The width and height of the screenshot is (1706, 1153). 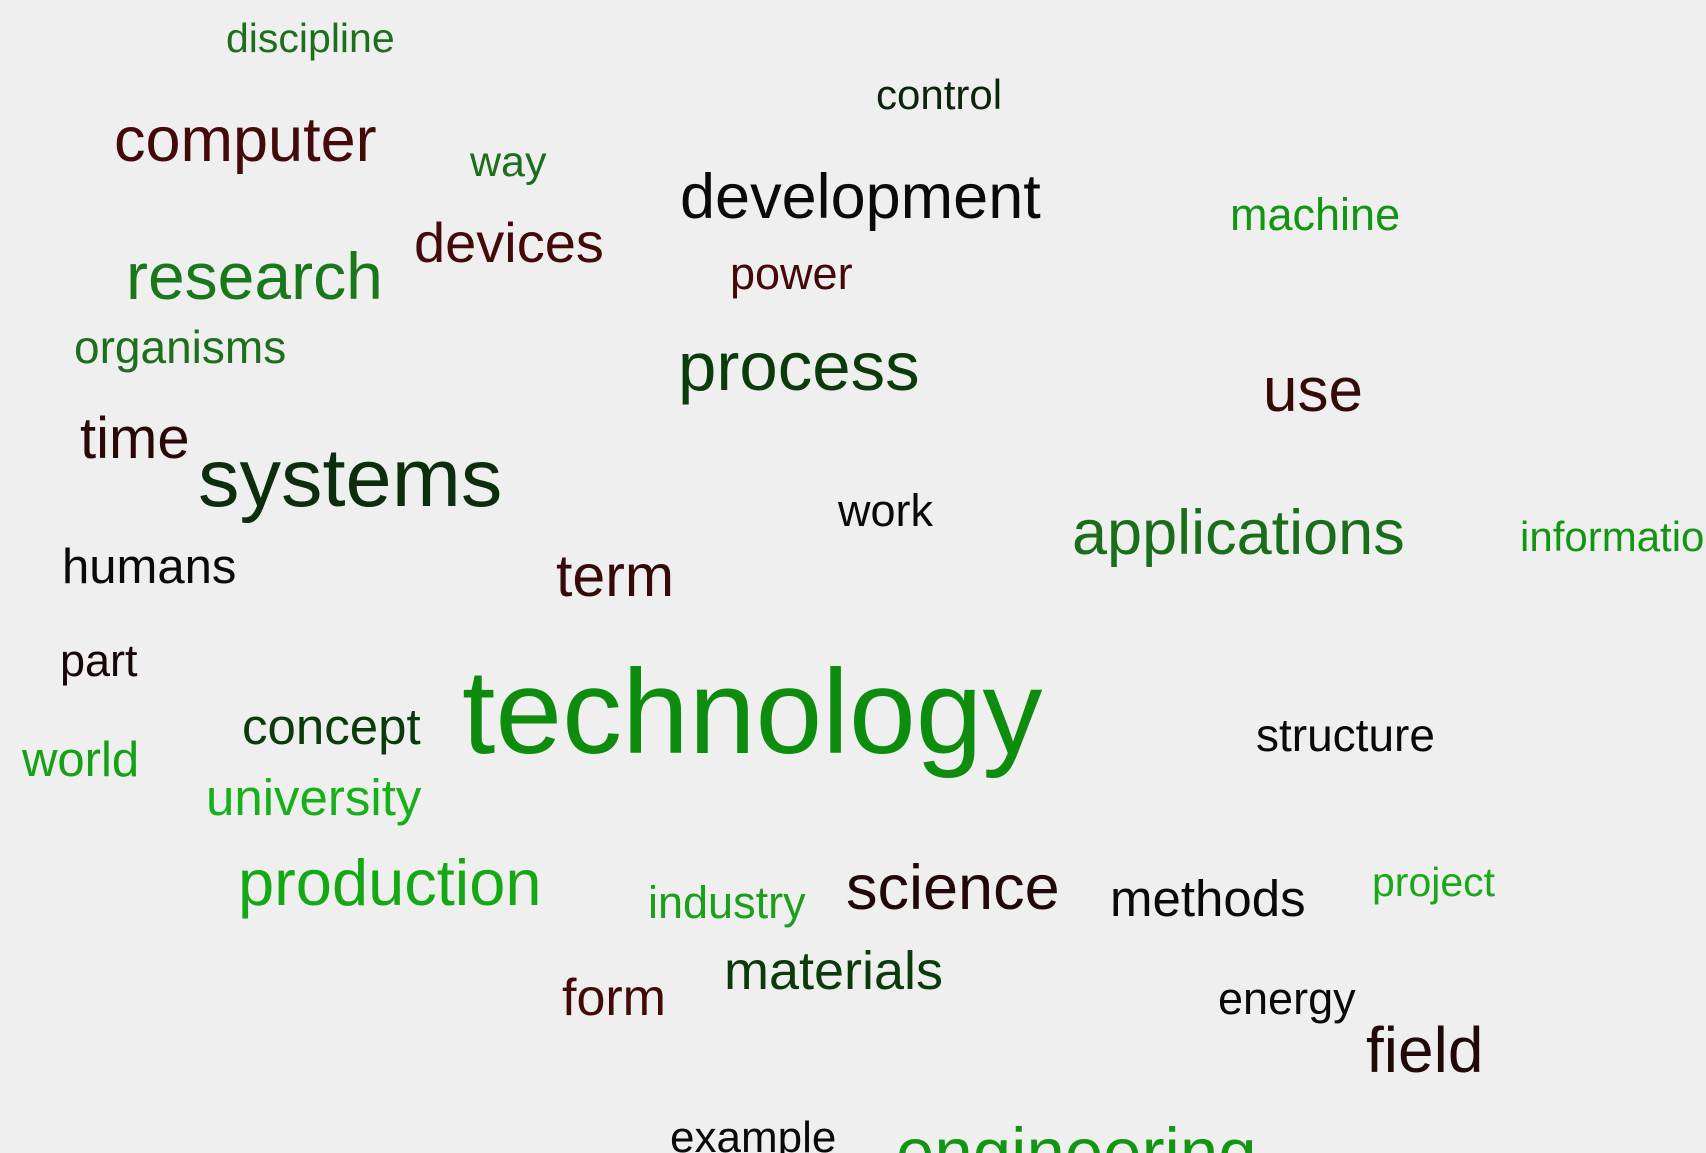 What do you see at coordinates (245, 140) in the screenshot?
I see `word-computer: computer` at bounding box center [245, 140].